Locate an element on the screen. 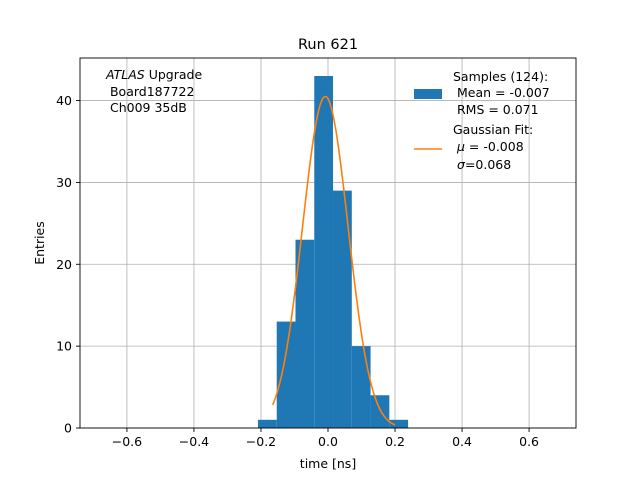  x-tick-label: 0.6 is located at coordinates (529, 441).